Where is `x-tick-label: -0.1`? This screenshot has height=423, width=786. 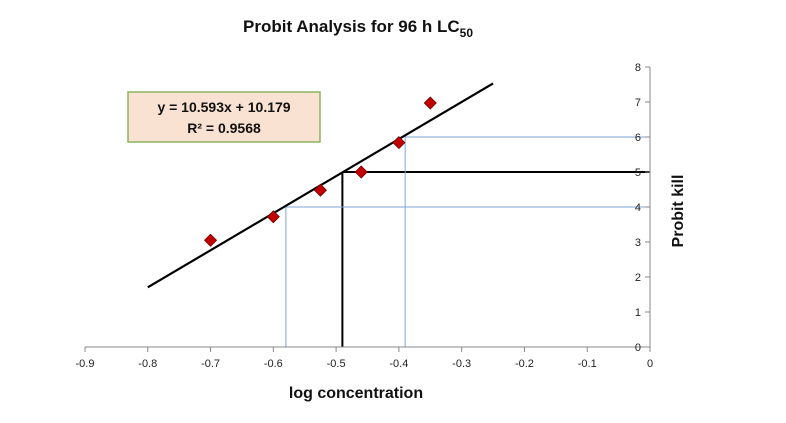 x-tick-label: -0.1 is located at coordinates (587, 364).